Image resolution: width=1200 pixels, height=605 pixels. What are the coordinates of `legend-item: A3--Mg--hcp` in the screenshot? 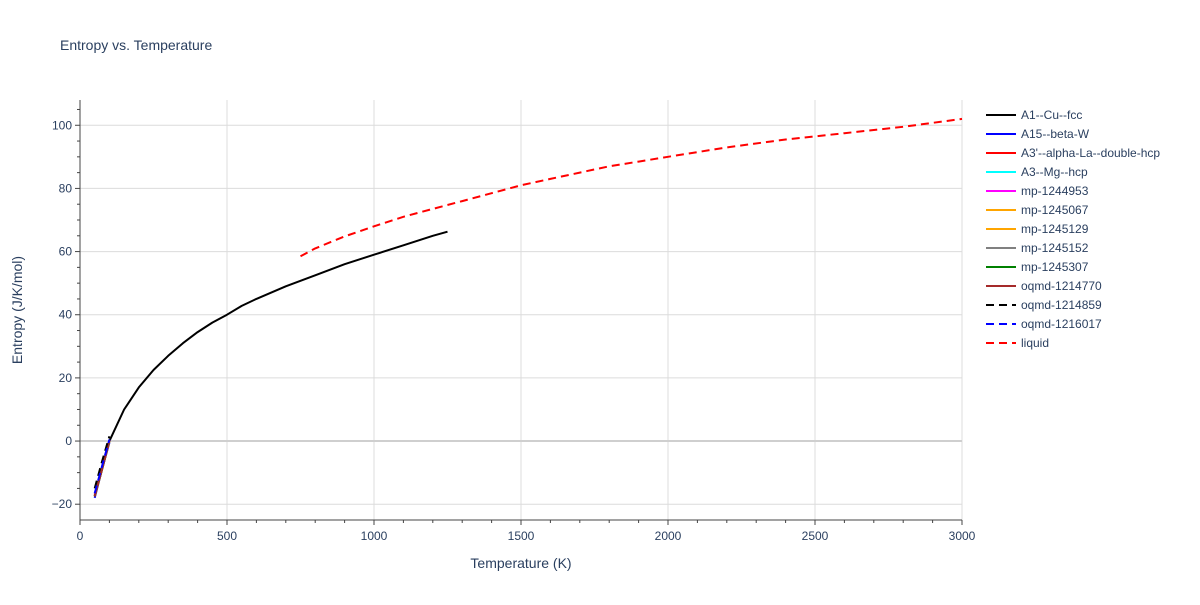 It's located at (1037, 172).